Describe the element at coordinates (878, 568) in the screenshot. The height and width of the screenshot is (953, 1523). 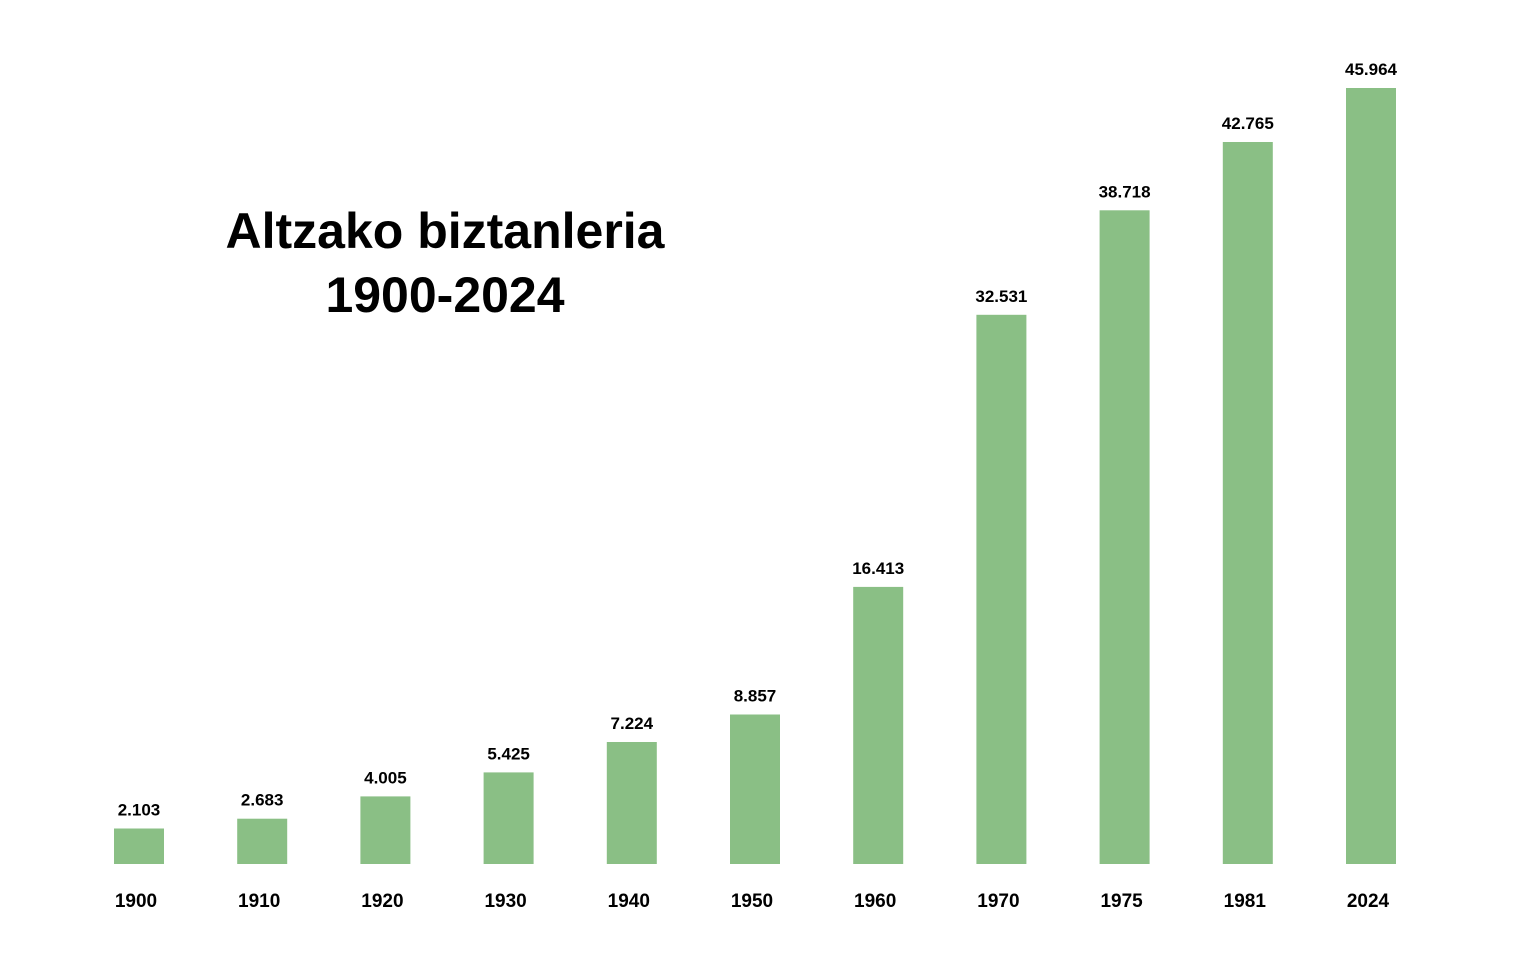
I see `data-label-1960: 16.413` at that location.